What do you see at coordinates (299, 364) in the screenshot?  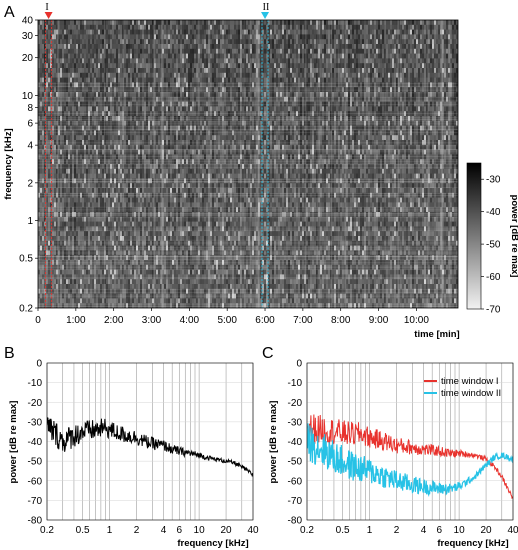 I see `panel-c-ytick-label: 0` at bounding box center [299, 364].